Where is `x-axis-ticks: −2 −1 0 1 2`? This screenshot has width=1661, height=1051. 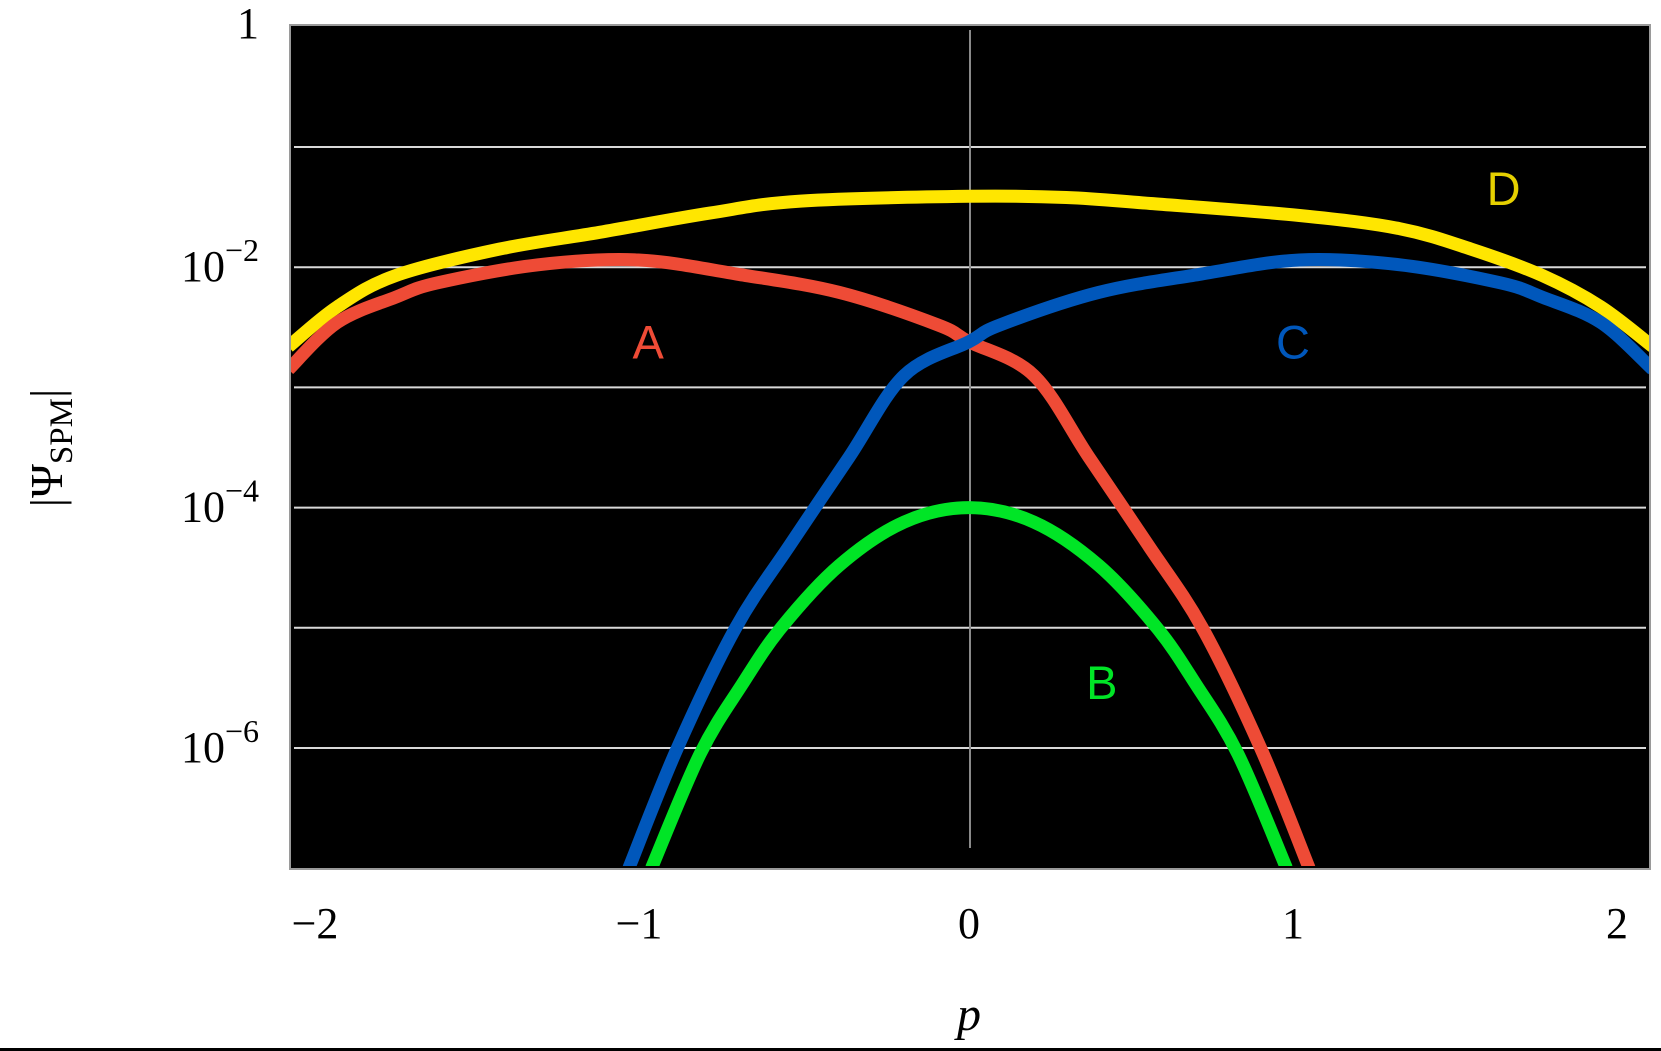
x-axis-ticks: −2 −1 0 1 2 is located at coordinates (960, 923).